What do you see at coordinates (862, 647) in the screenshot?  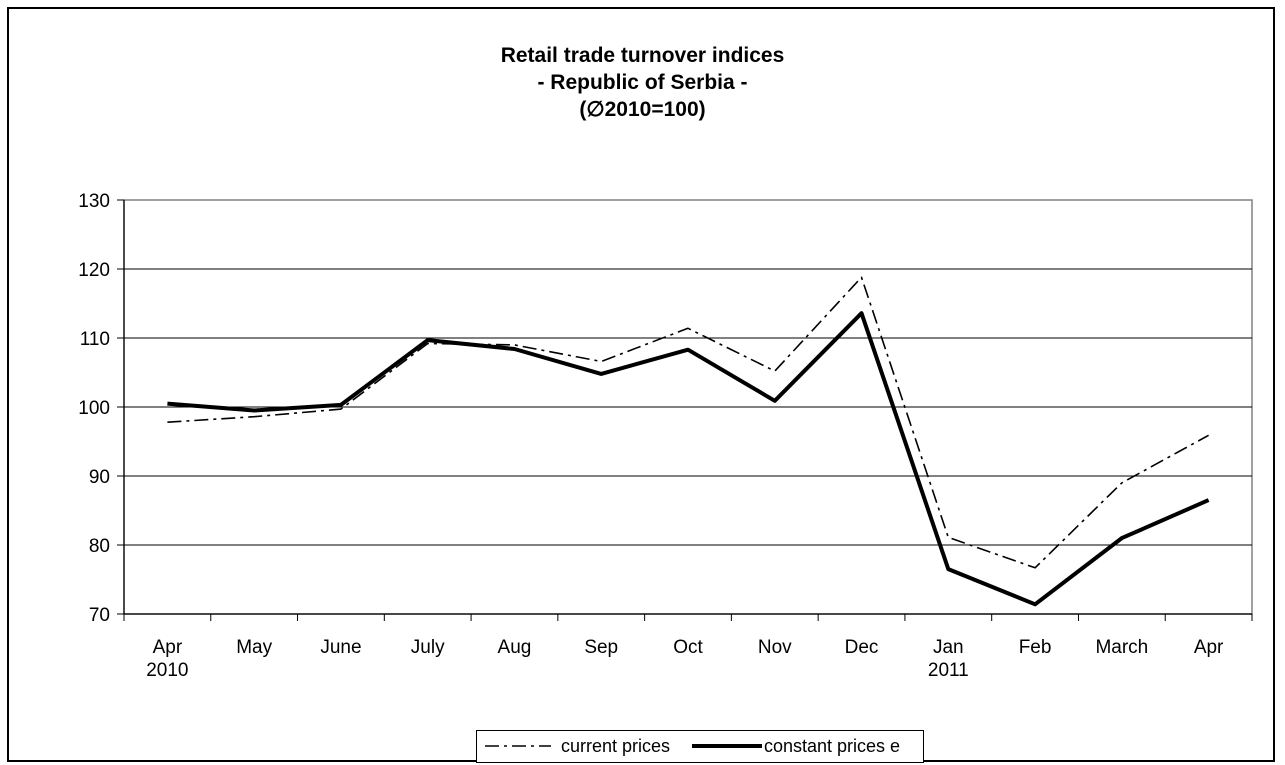 I see `x-tick-label: Dec` at bounding box center [862, 647].